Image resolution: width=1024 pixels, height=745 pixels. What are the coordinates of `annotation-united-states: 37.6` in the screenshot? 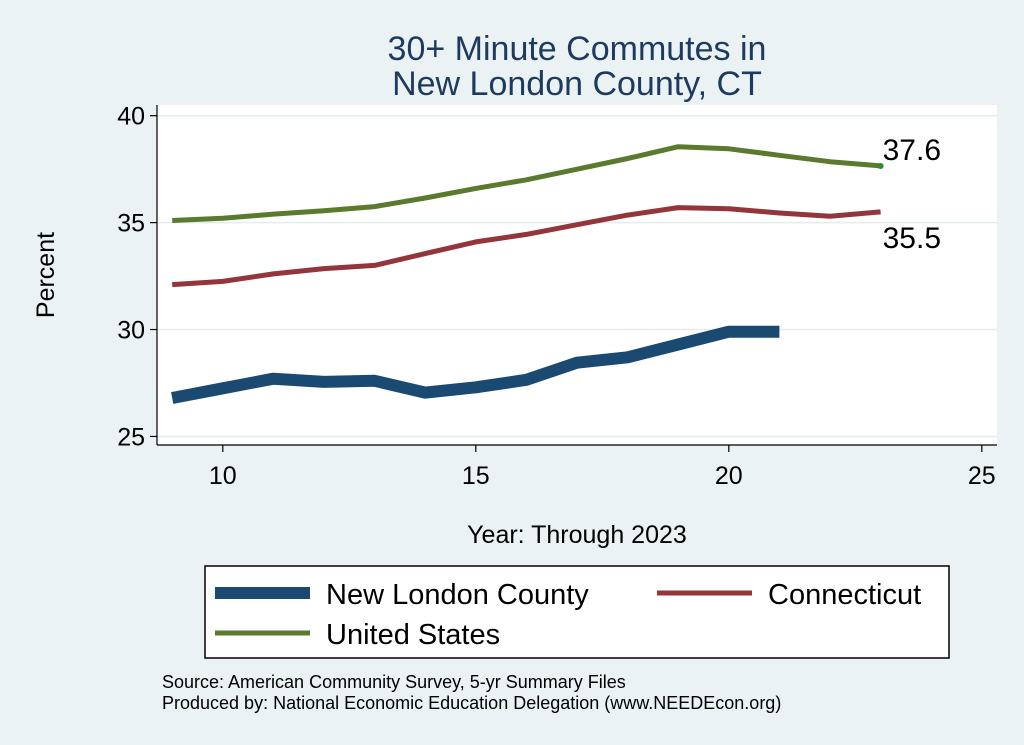 It's located at (912, 150).